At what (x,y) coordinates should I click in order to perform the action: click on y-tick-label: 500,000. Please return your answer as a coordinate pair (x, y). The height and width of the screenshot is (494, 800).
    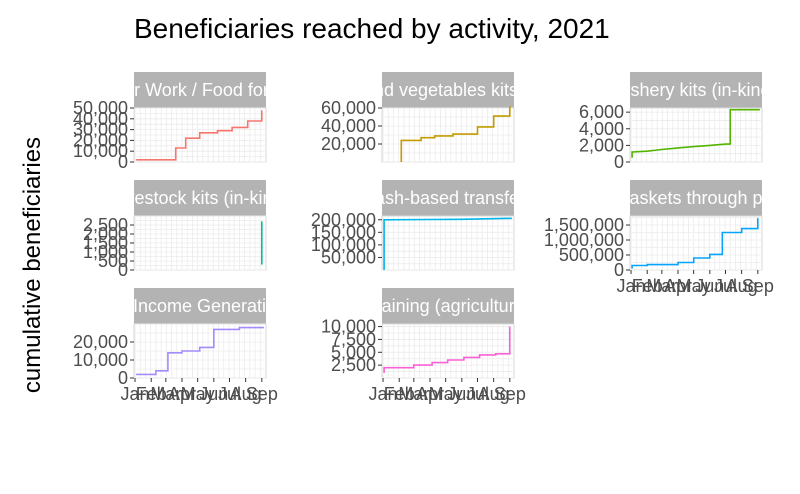
    Looking at the image, I should click on (591, 255).